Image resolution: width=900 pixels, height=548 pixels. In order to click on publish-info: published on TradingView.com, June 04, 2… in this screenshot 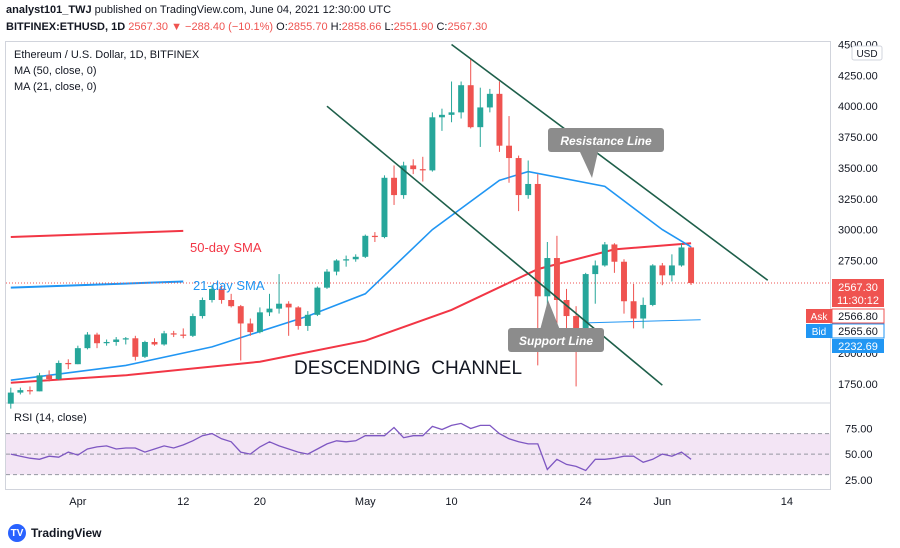, I will do `click(243, 10)`.